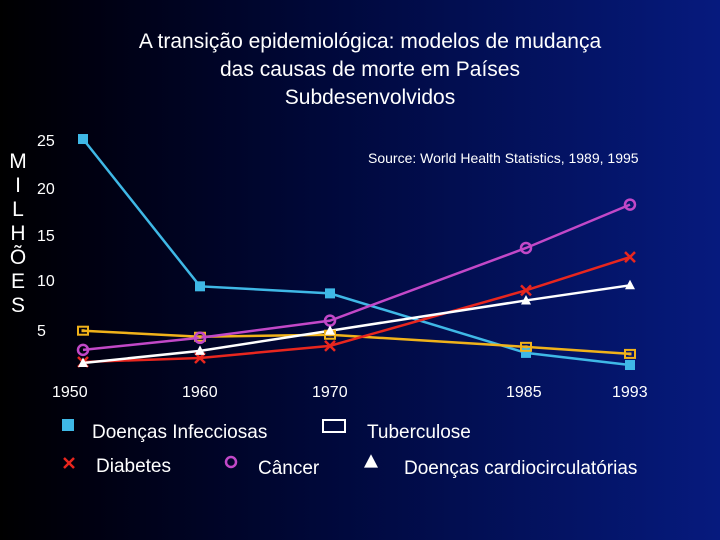 The height and width of the screenshot is (540, 720). I want to click on legend-label: Doenças cardiocirculatórias, so click(520, 468).